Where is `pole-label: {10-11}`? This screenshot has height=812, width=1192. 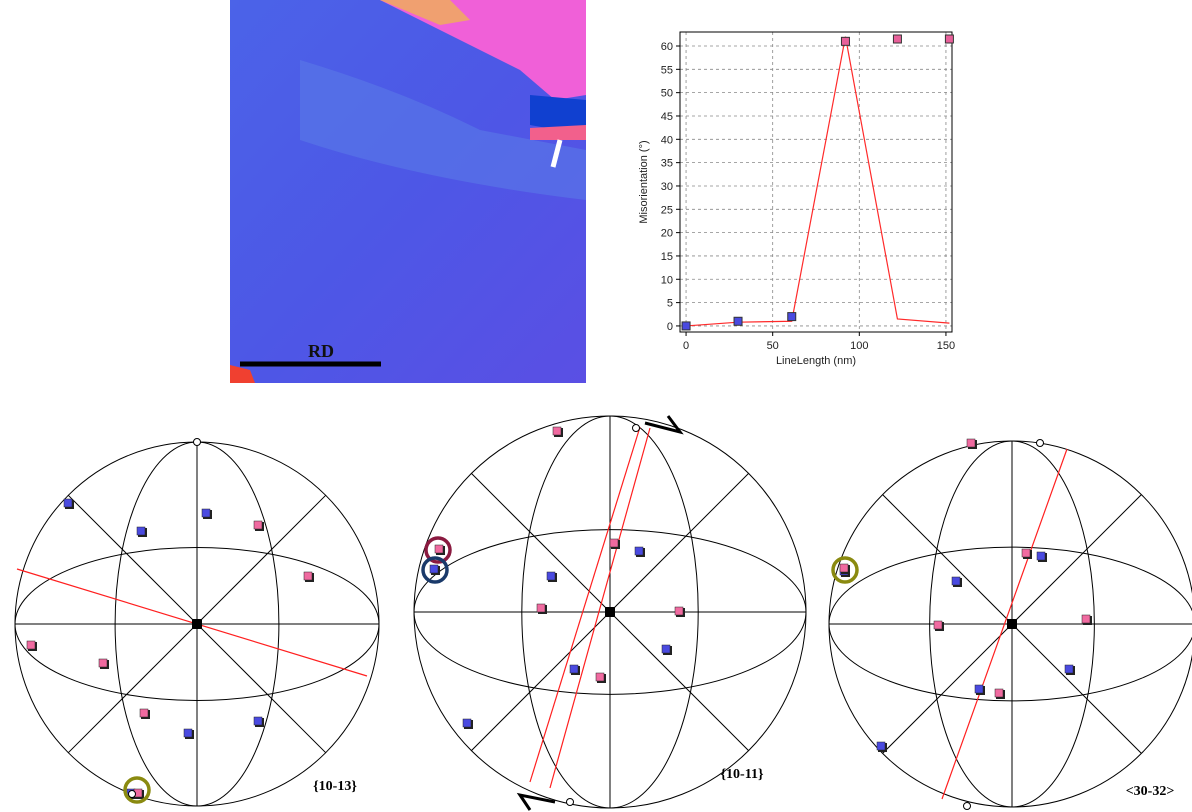 pole-label: {10-11} is located at coordinates (742, 774).